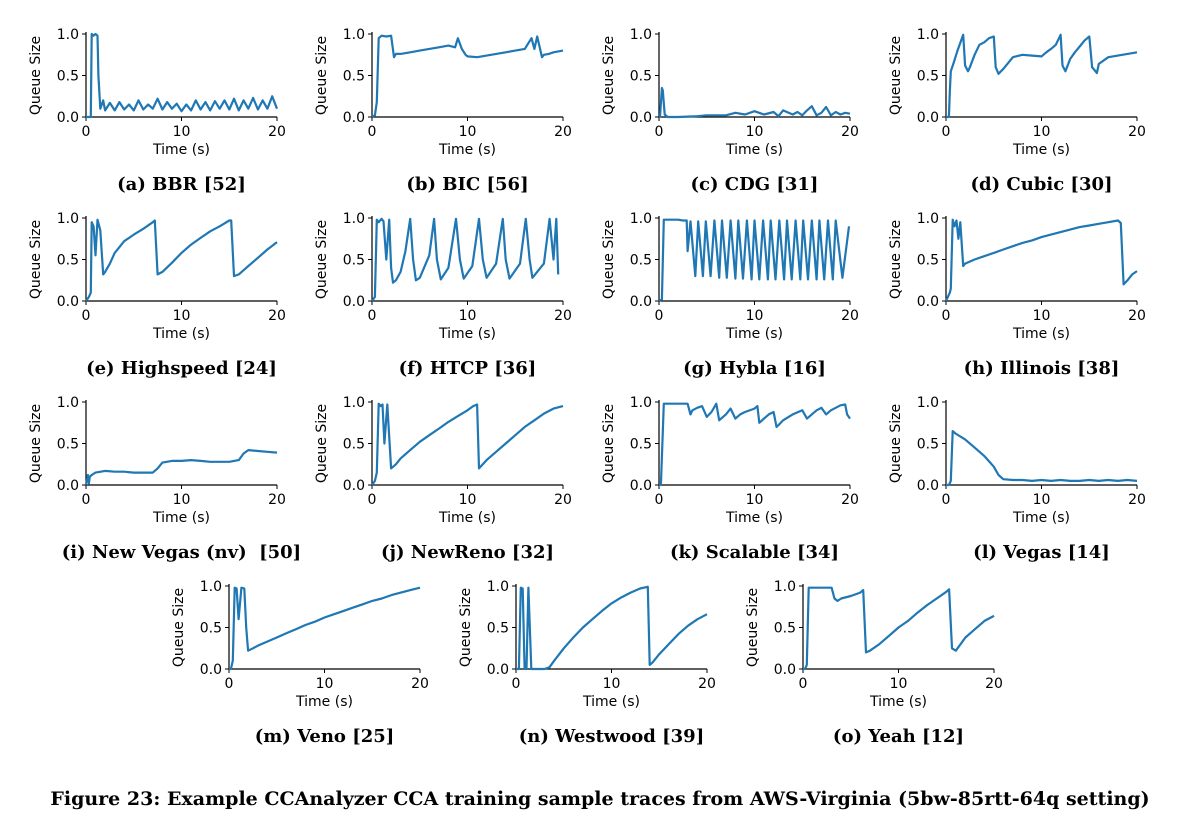  What do you see at coordinates (325, 628) in the screenshot?
I see `series-line-veno` at bounding box center [325, 628].